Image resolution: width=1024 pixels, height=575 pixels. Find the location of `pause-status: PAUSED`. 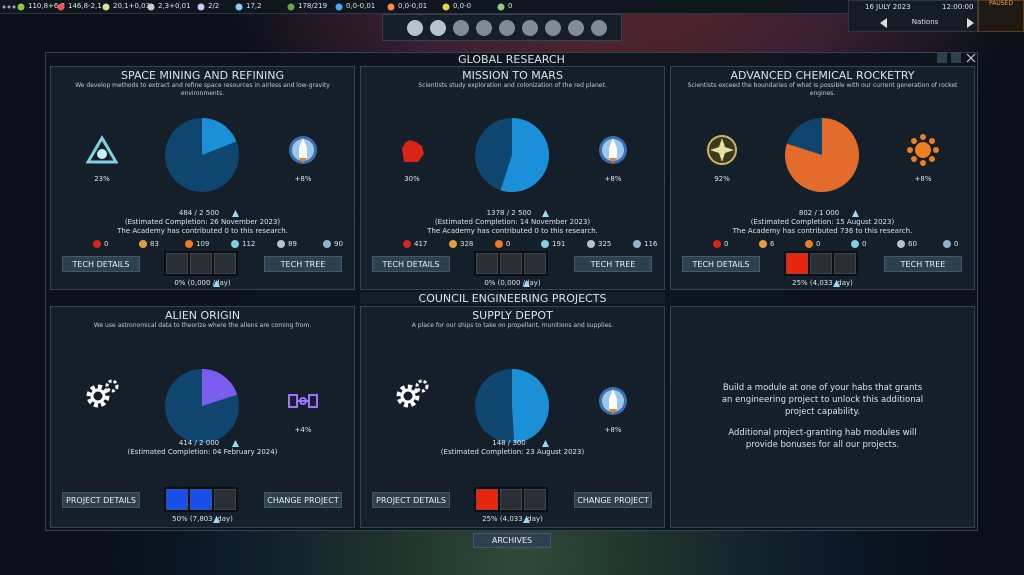

pause-status: PAUSED is located at coordinates (1001, 3).